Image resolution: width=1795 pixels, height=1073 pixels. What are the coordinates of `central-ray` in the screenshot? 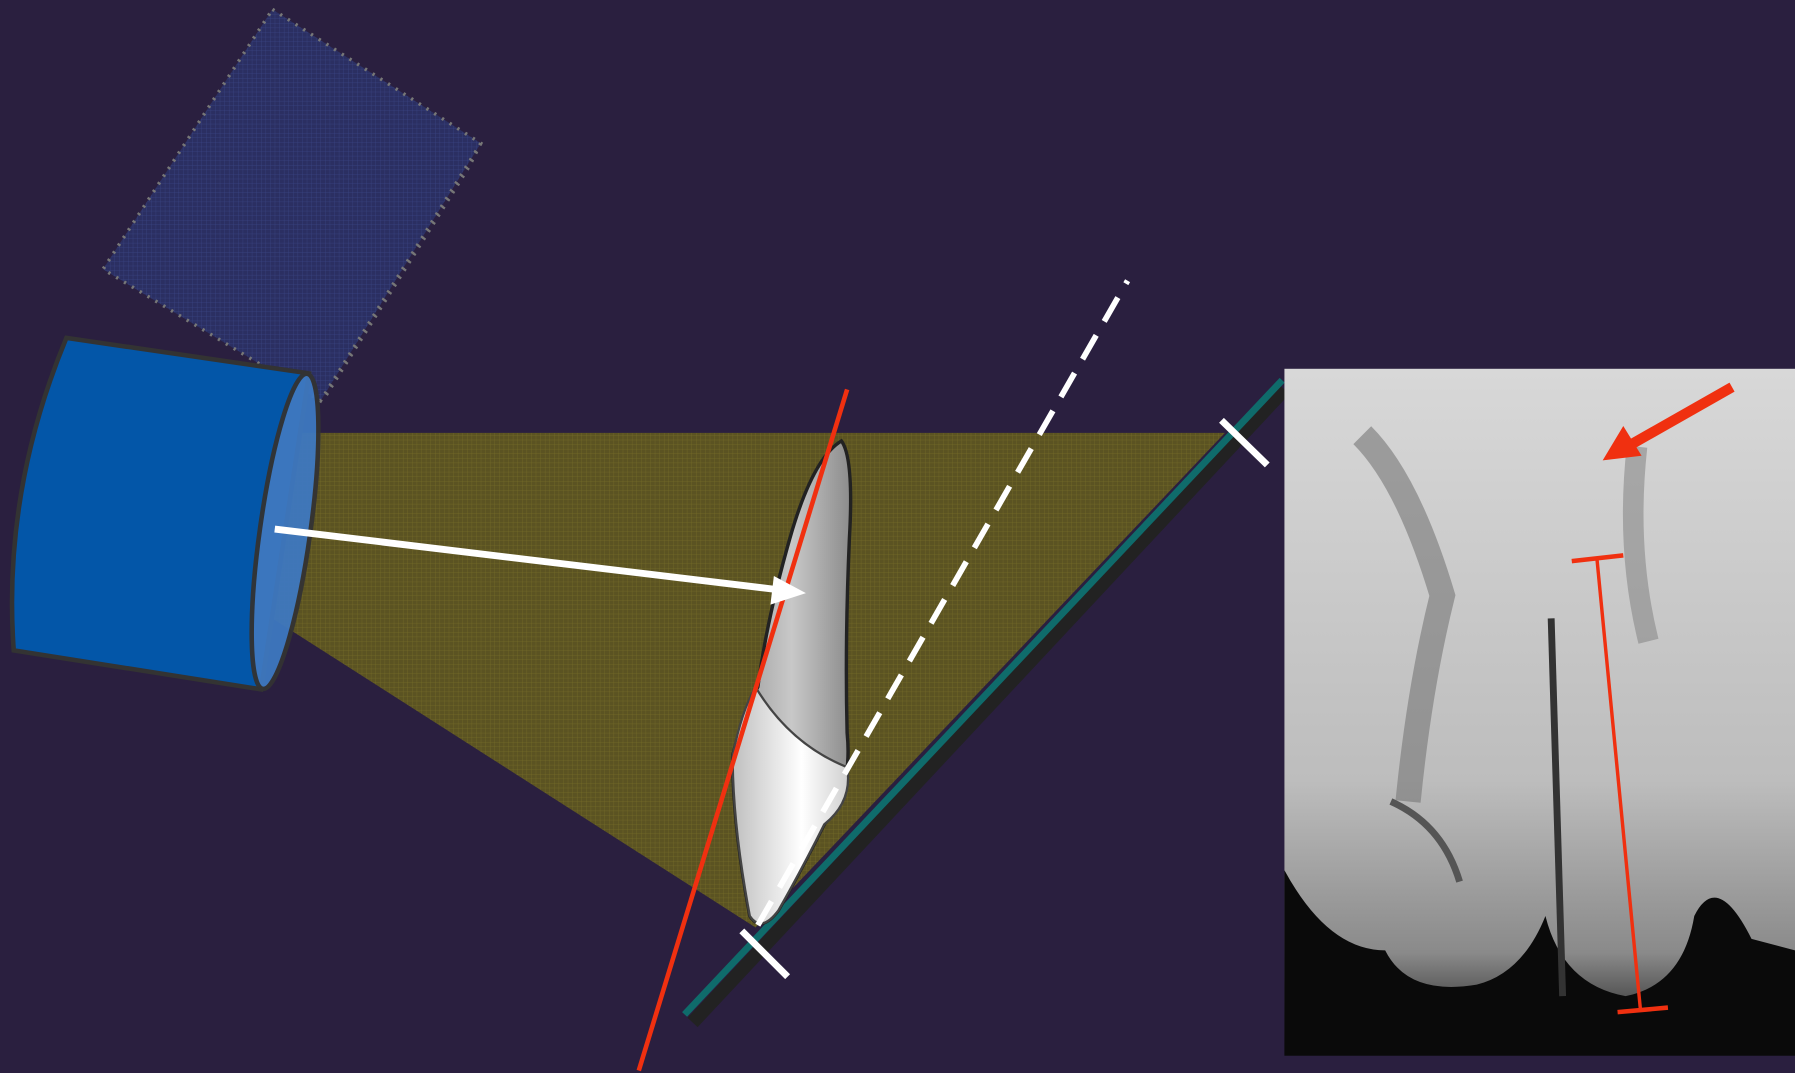 It's located at (526, 559).